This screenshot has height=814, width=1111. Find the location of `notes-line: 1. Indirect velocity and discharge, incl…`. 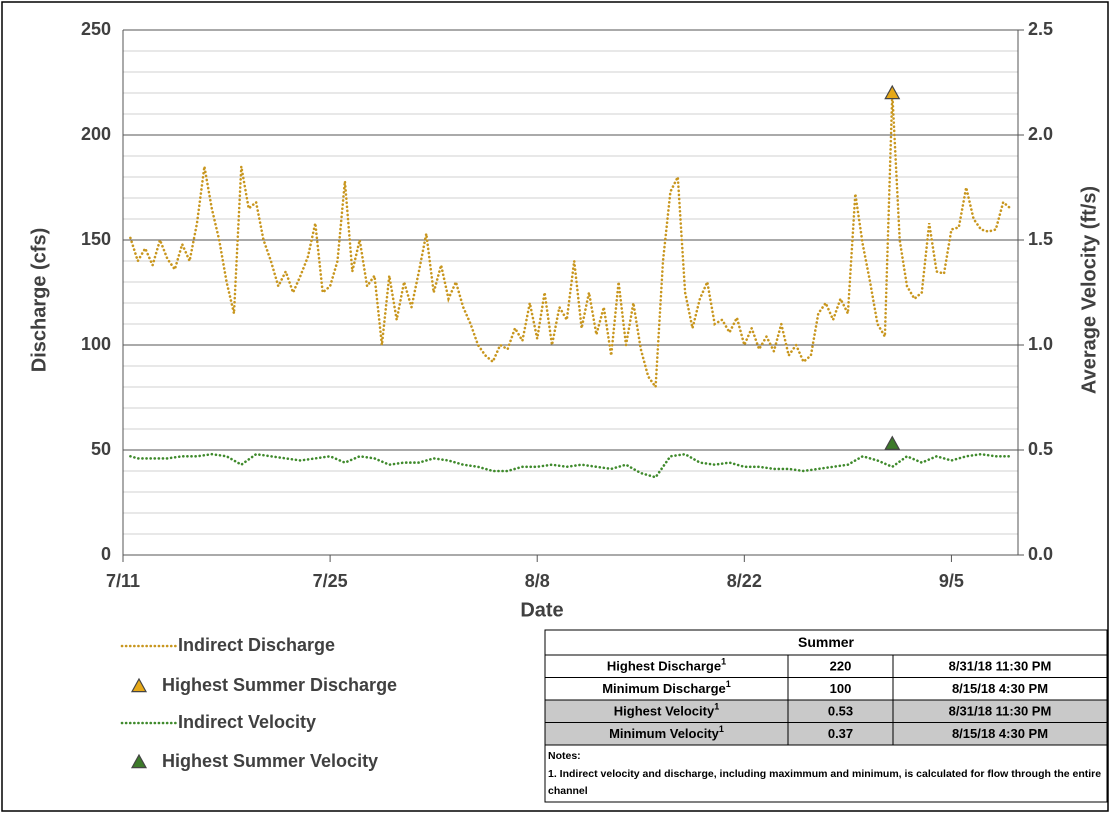

notes-line: 1. Indirect velocity and discharge, incl… is located at coordinates (824, 774).